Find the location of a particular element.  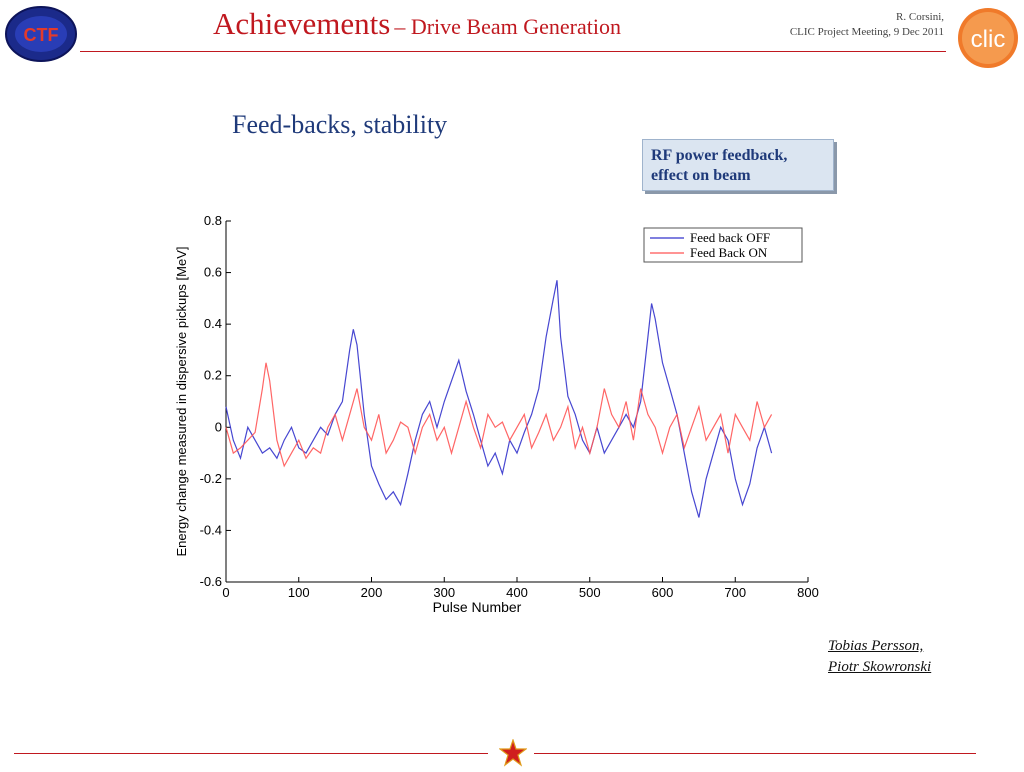

star-icon is located at coordinates (513, 752).